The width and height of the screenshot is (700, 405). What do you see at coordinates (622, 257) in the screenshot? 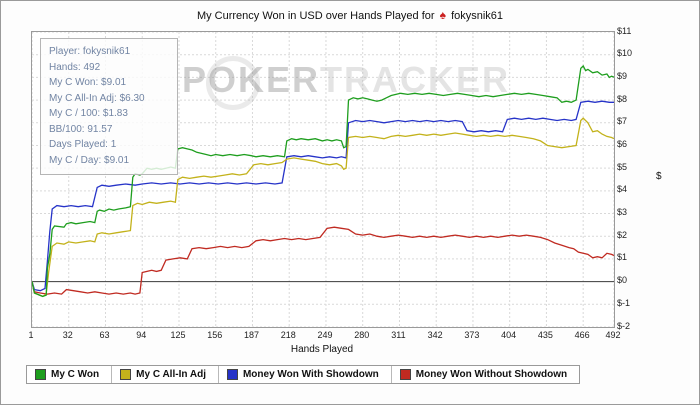
I see `y-tick-label: $1` at bounding box center [622, 257].